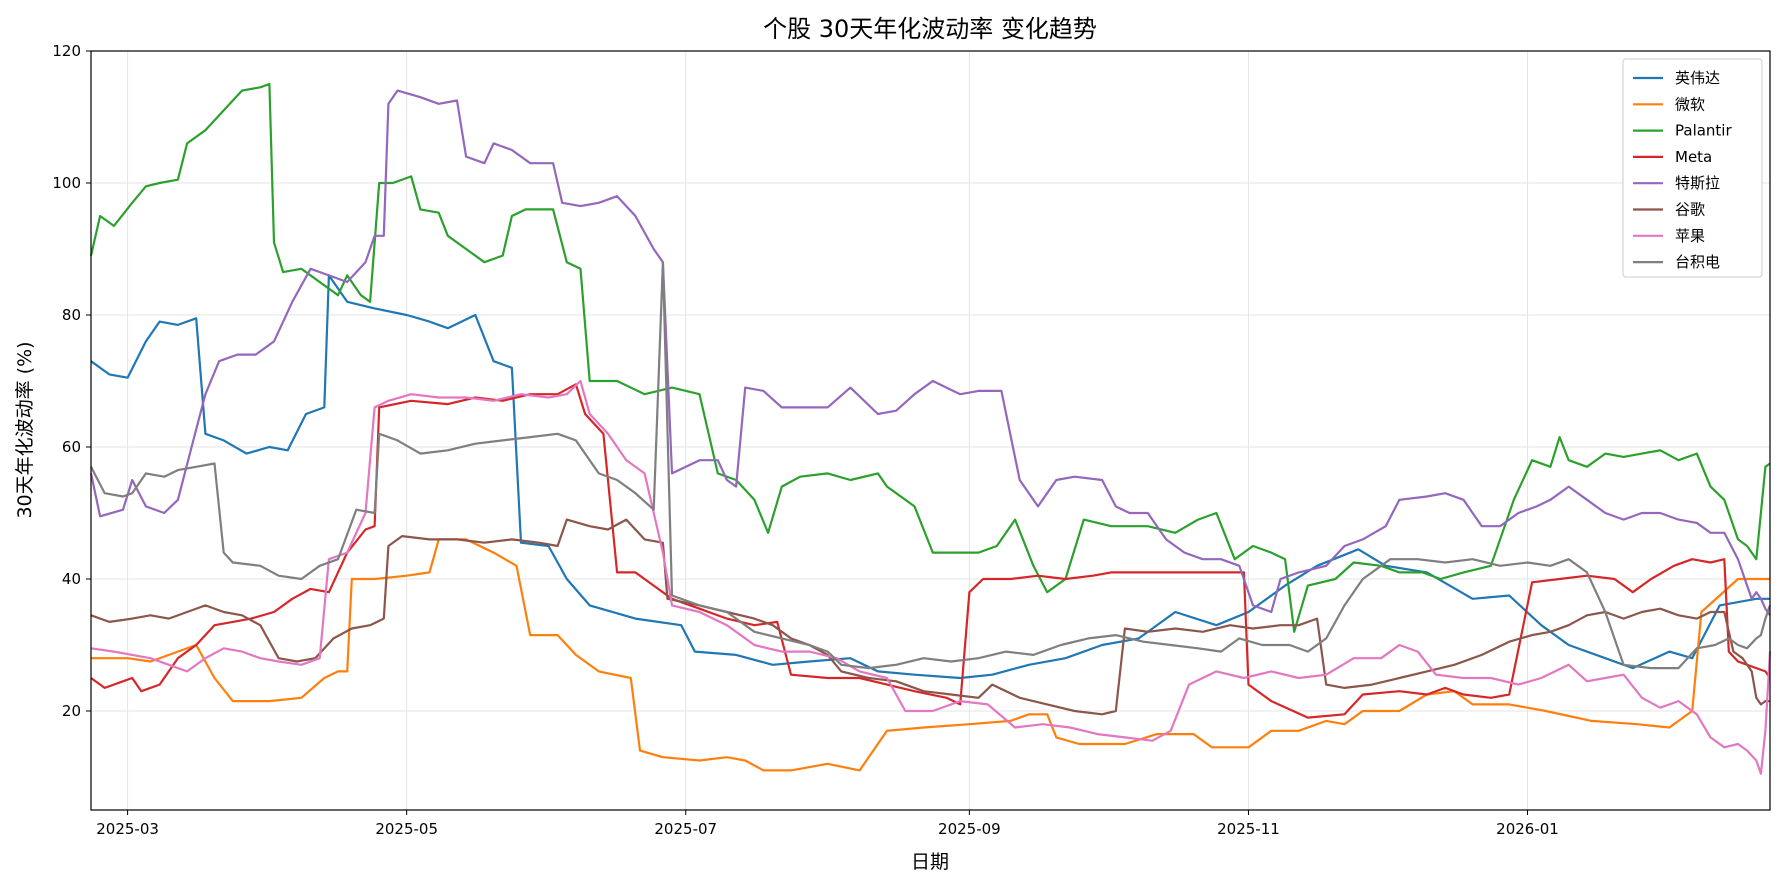 The height and width of the screenshot is (885, 1784). What do you see at coordinates (1692, 168) in the screenshot?
I see `legend-box` at bounding box center [1692, 168].